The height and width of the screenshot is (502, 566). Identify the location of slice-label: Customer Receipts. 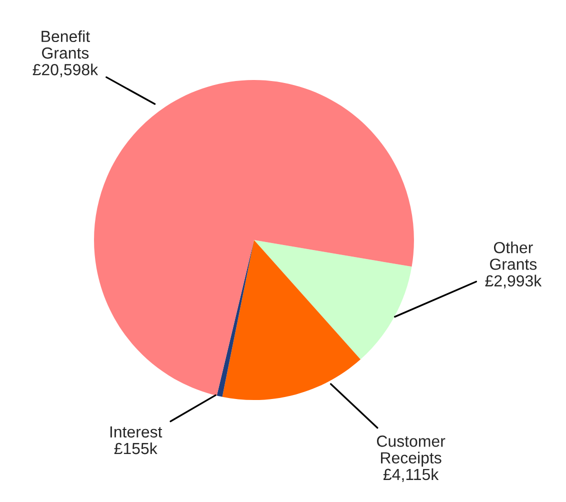
(411, 451).